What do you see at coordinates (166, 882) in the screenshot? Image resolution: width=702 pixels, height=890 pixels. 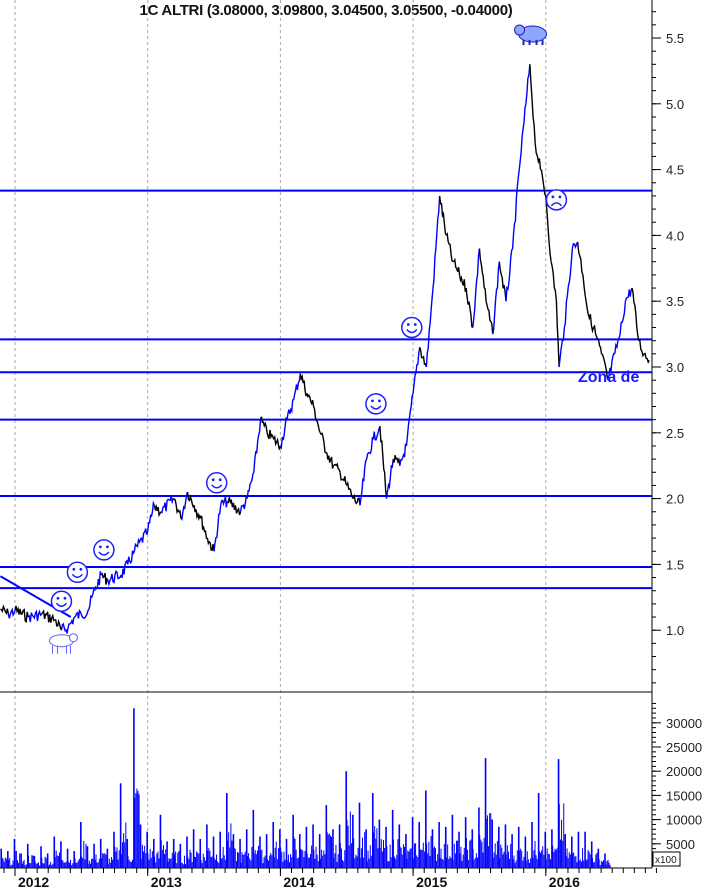 I see `x-tick-label: 2013` at bounding box center [166, 882].